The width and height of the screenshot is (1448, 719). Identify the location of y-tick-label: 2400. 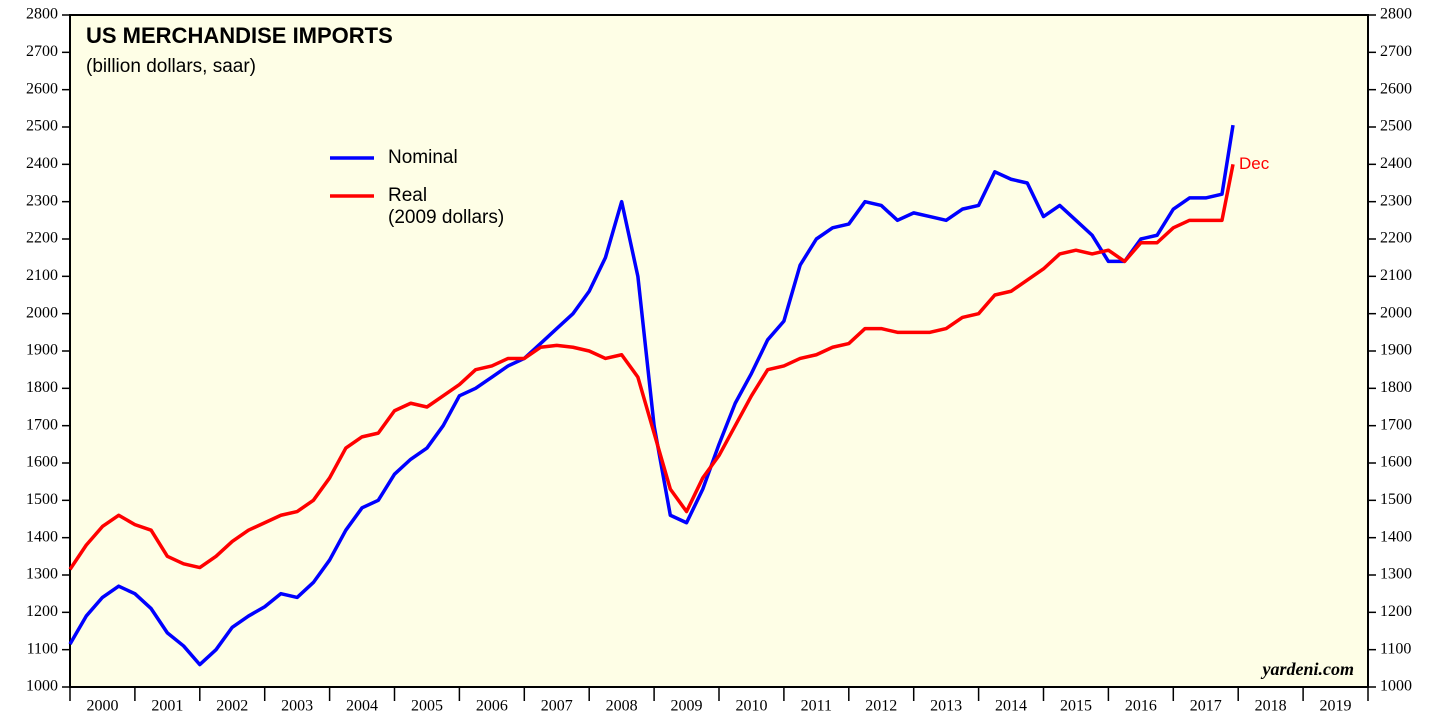
(42, 163).